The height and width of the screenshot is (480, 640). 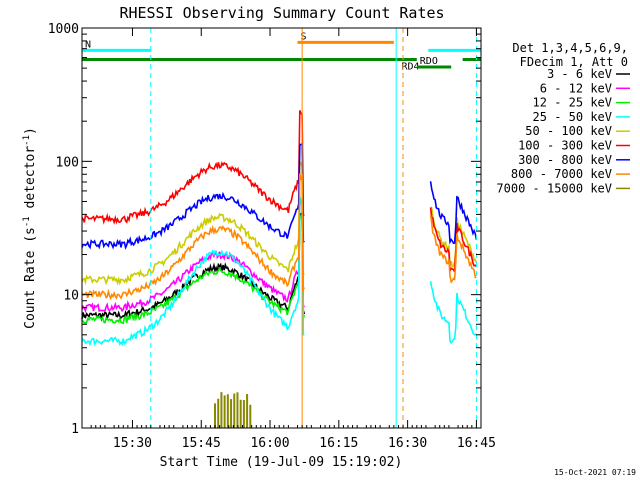 I want to click on y-axis-label-end: ), so click(x=30, y=131).